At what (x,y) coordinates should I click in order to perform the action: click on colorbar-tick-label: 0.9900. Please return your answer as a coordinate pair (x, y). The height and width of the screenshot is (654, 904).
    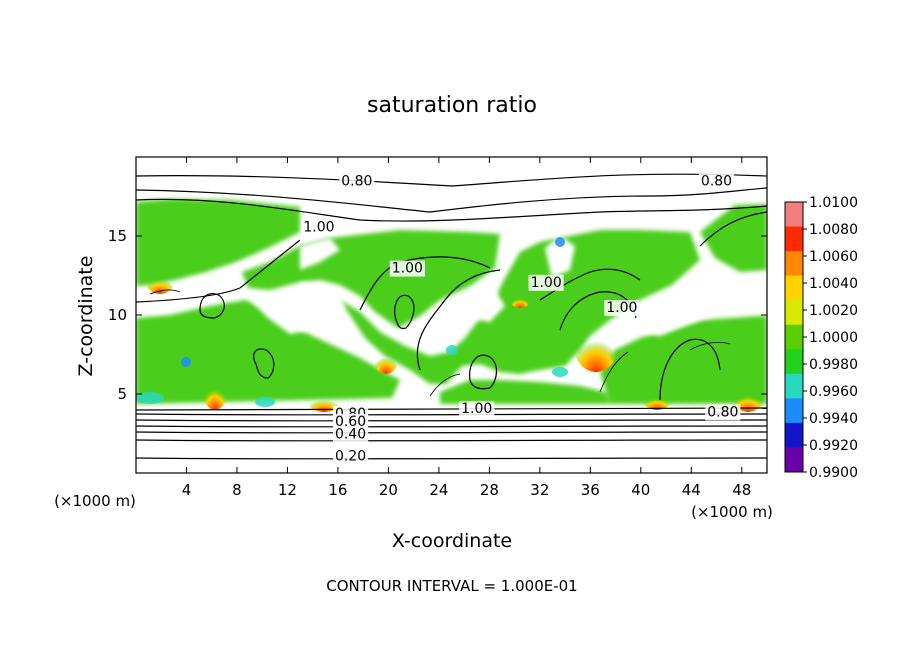
    Looking at the image, I should click on (833, 473).